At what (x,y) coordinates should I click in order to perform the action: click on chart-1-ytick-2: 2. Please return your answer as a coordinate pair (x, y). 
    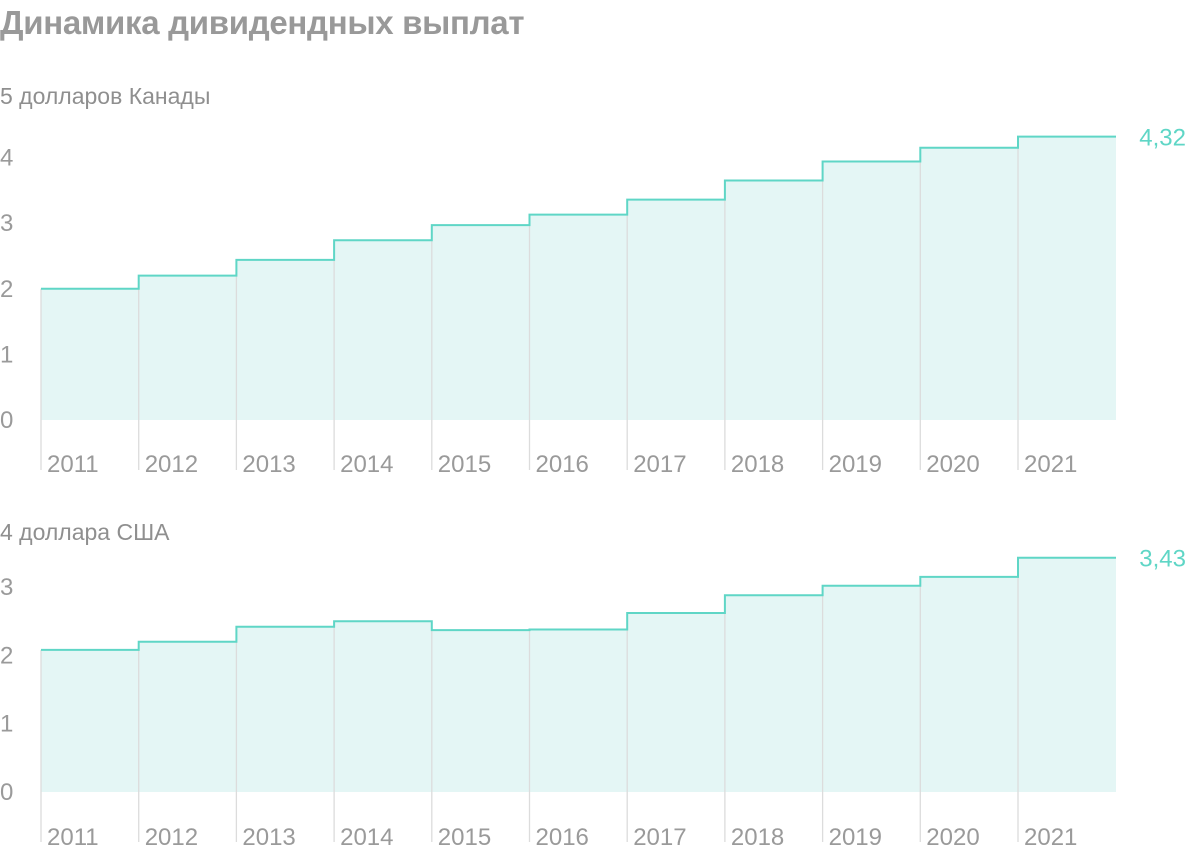
    Looking at the image, I should click on (6, 289).